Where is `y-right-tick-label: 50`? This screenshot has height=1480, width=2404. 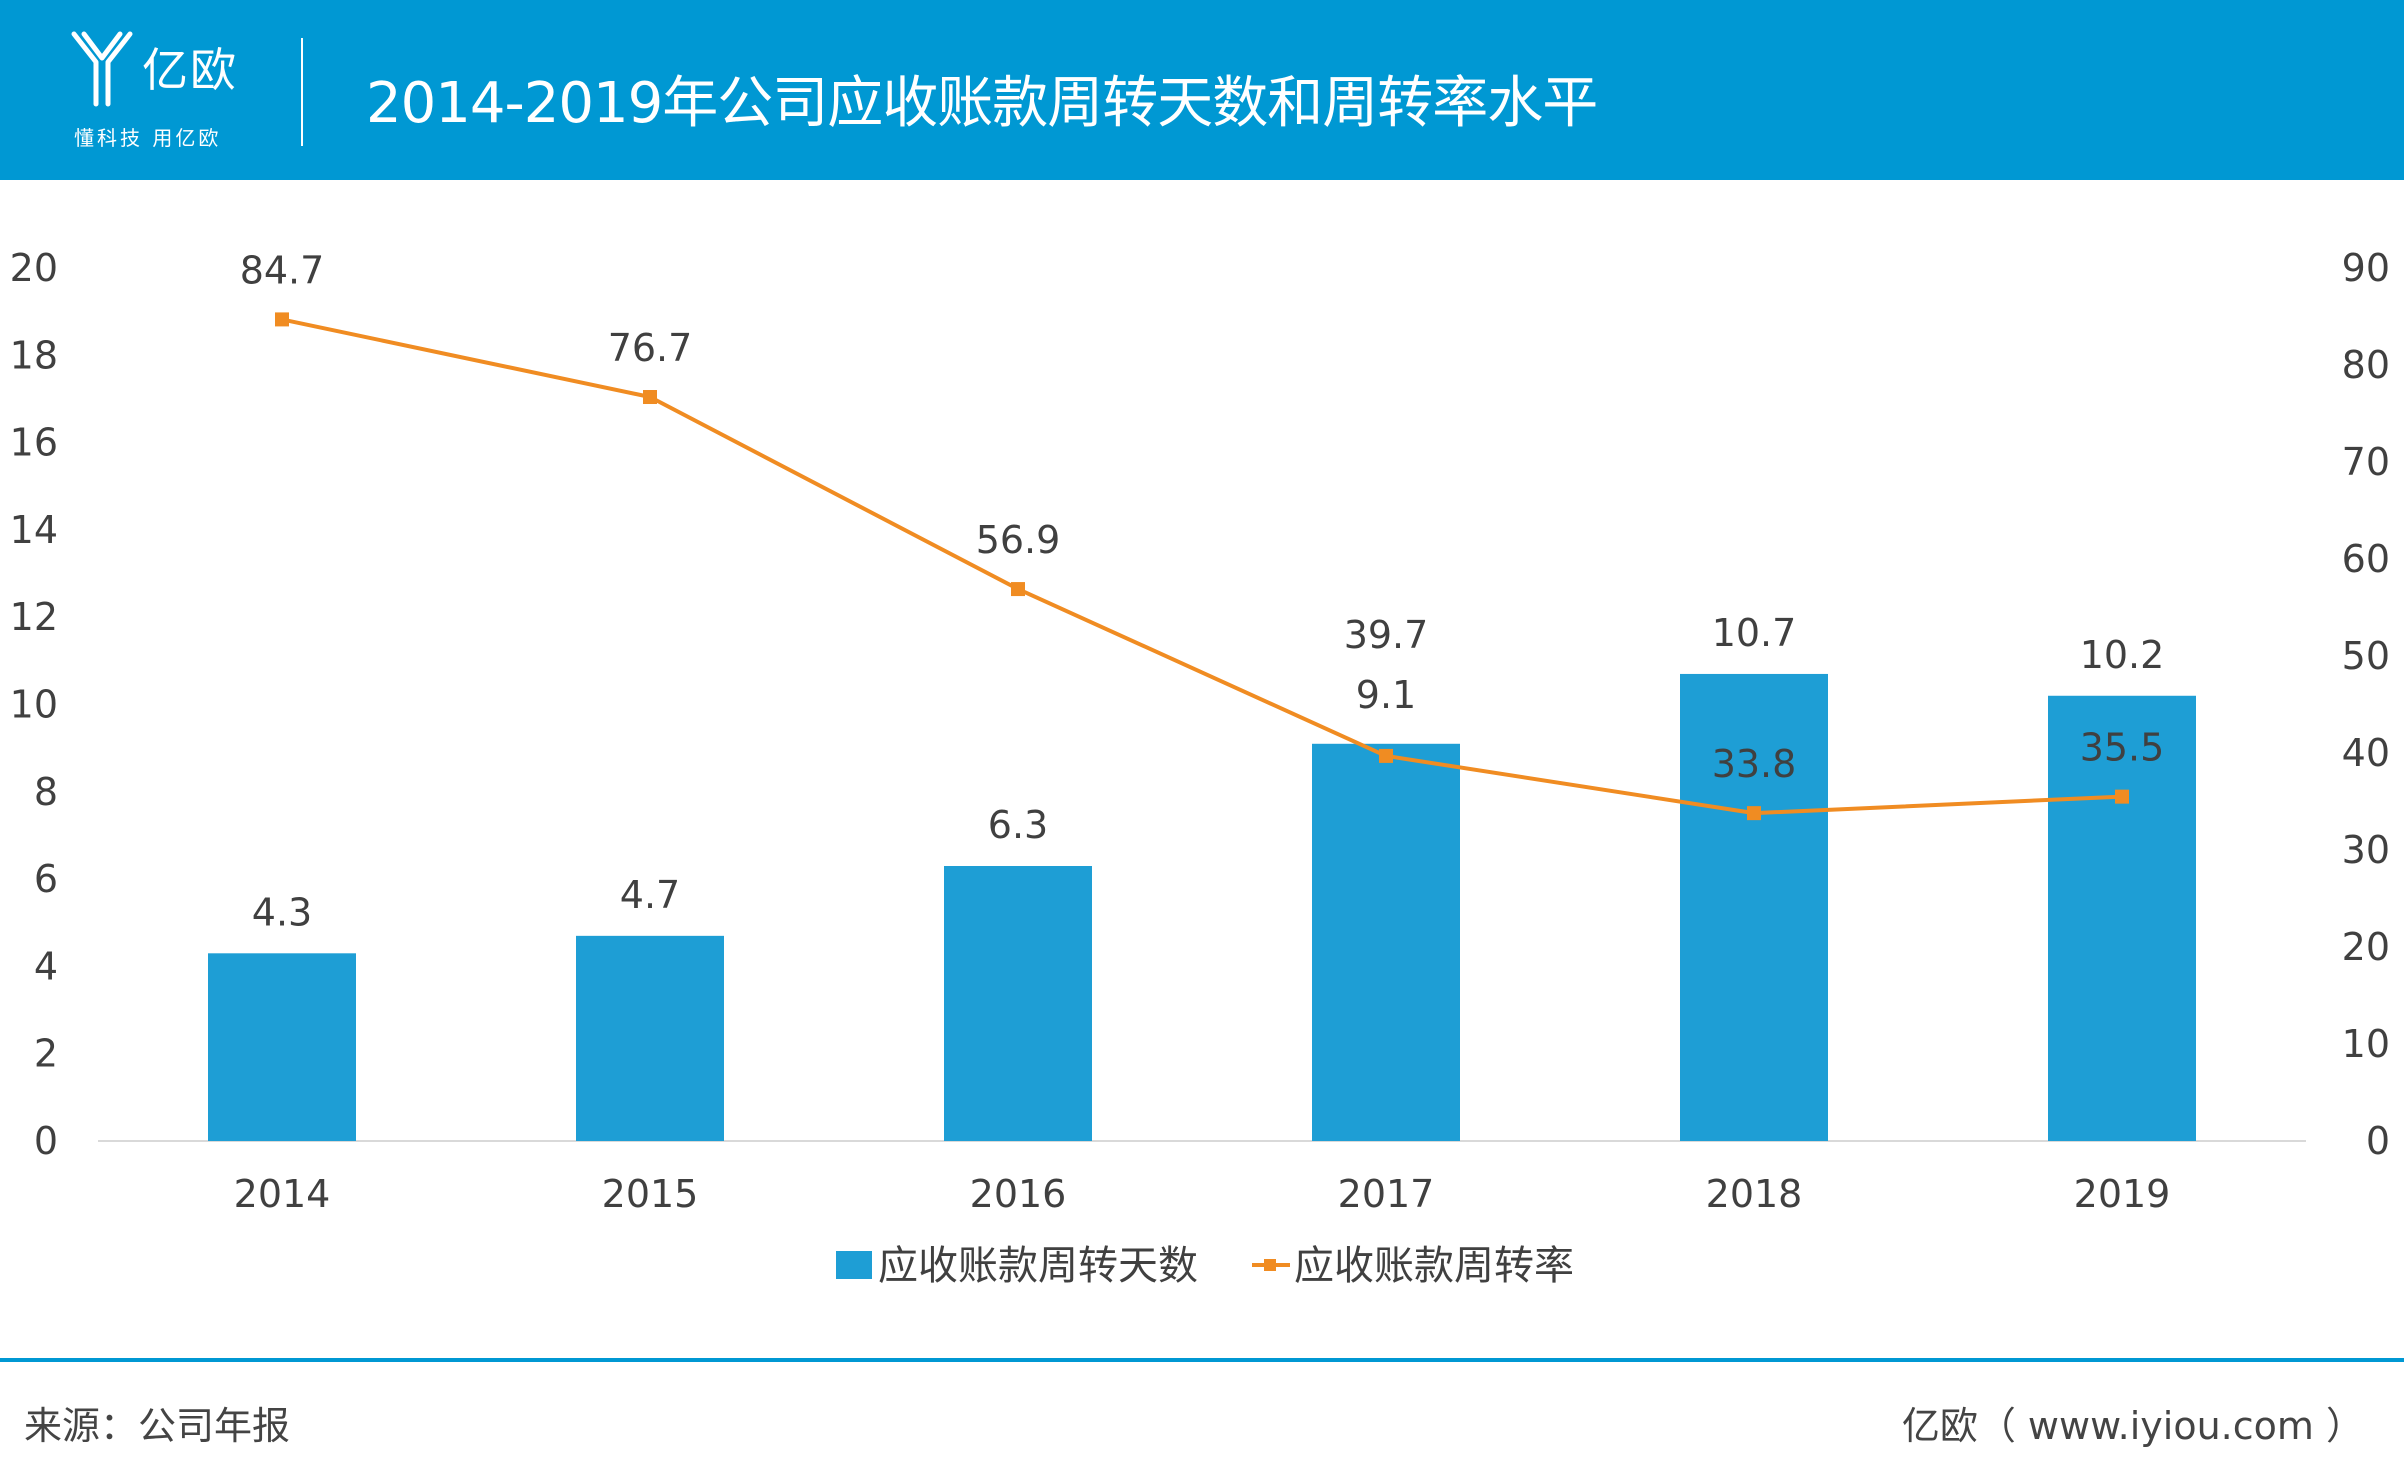
y-right-tick-label: 50 is located at coordinates (2366, 656).